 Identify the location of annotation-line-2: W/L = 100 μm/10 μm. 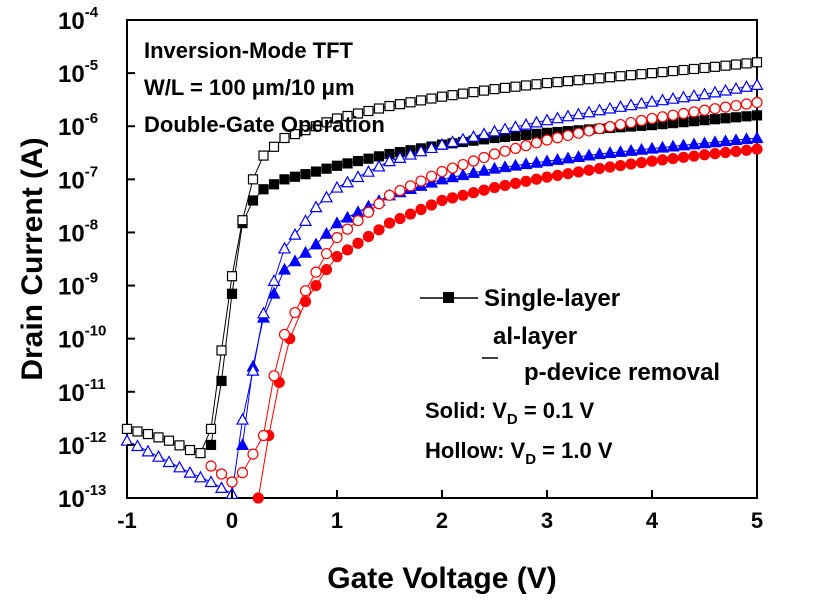
(249, 87).